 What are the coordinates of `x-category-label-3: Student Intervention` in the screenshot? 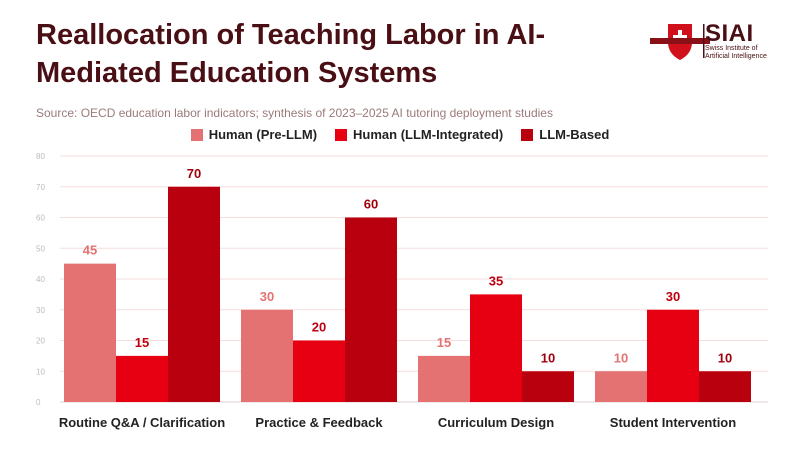 It's located at (673, 422).